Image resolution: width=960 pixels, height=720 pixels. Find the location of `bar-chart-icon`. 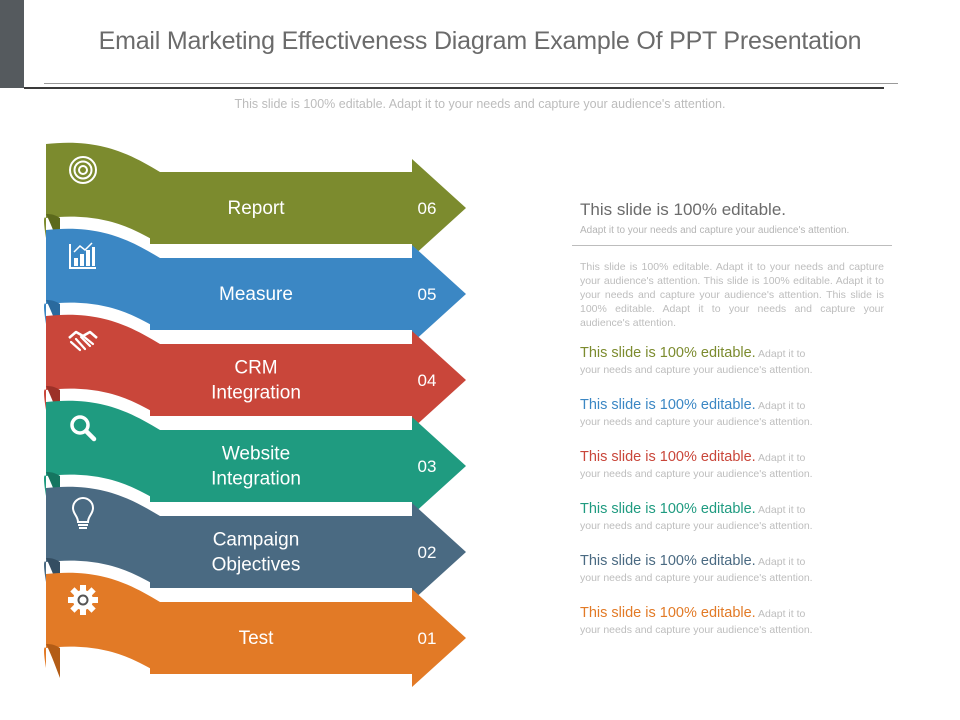

bar-chart-icon is located at coordinates (82, 255).